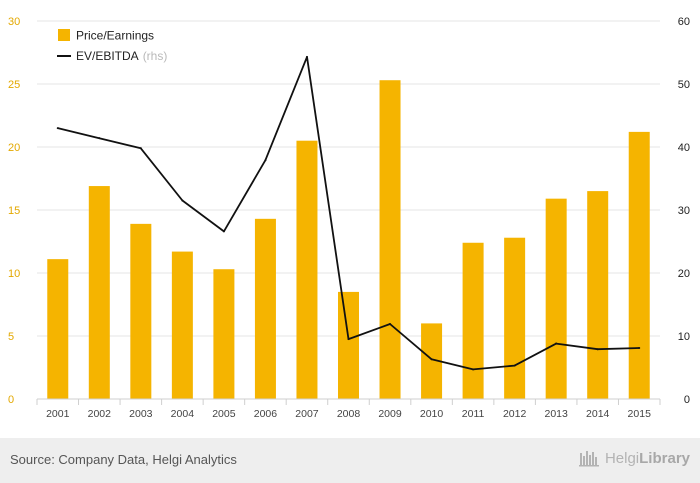 The image size is (700, 483). I want to click on y-left-tick-label: 25, so click(14, 85).